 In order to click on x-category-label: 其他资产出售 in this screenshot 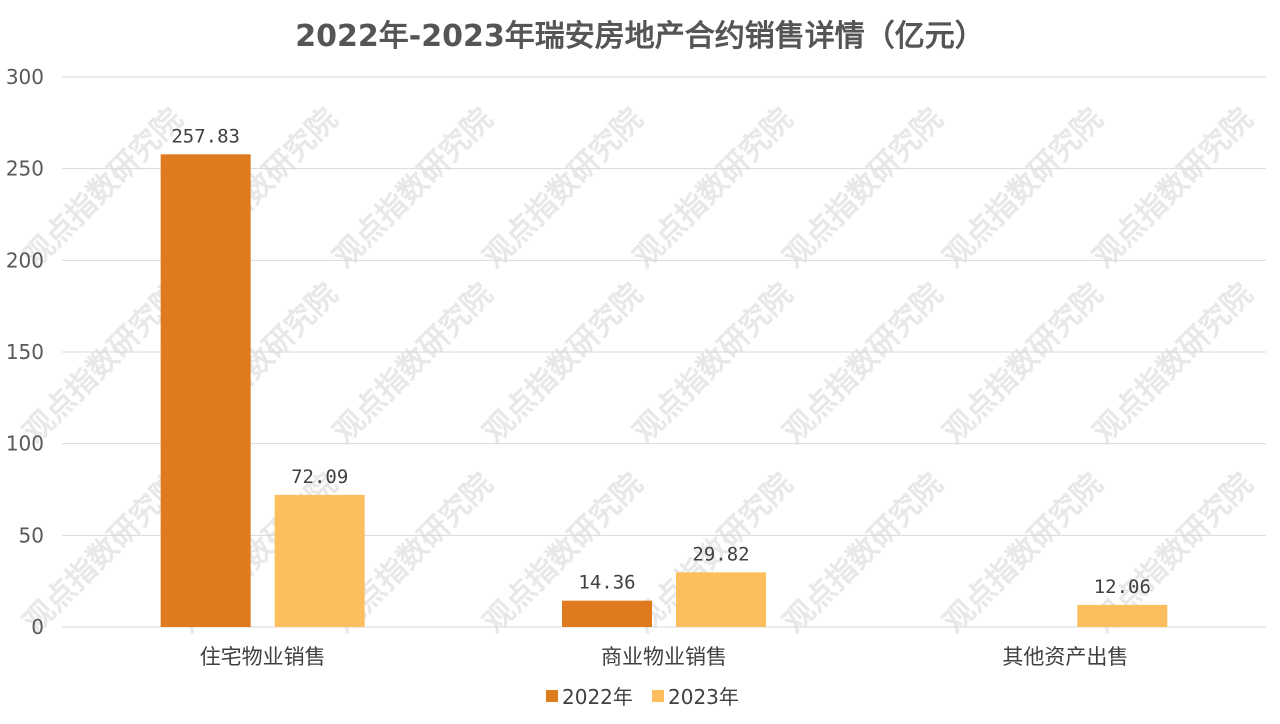, I will do `click(1065, 657)`.